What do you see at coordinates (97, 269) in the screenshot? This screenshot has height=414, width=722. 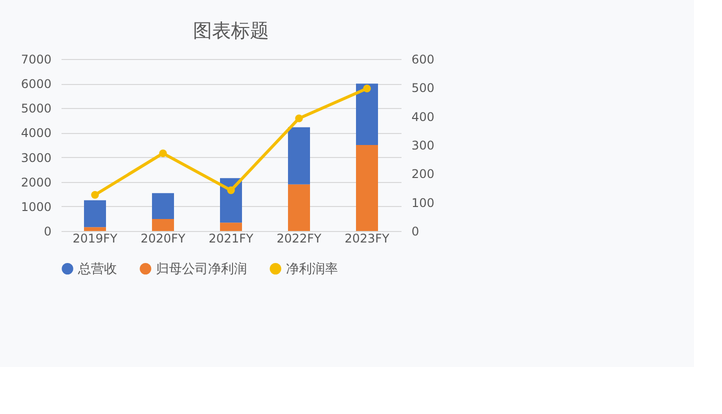 I see `legend-label: 总营收` at bounding box center [97, 269].